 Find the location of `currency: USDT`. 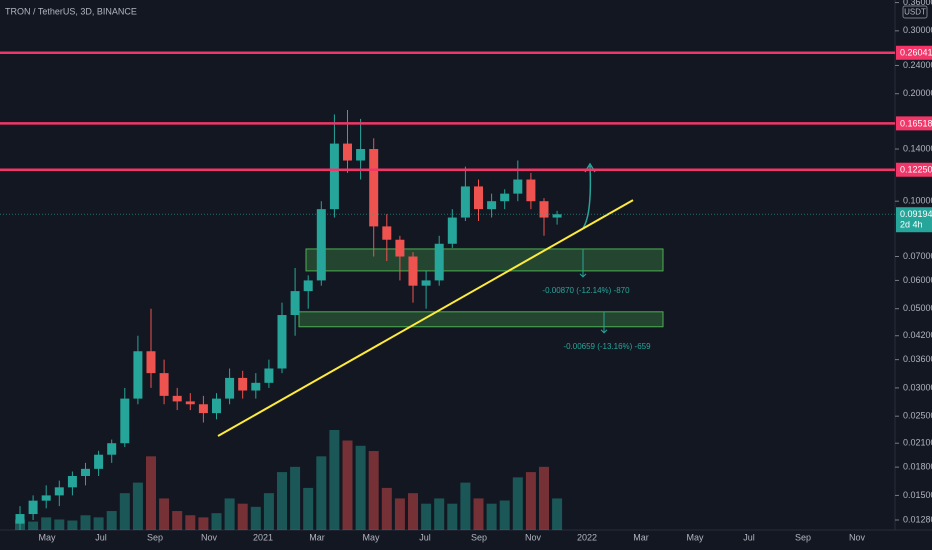

currency: USDT is located at coordinates (915, 12).